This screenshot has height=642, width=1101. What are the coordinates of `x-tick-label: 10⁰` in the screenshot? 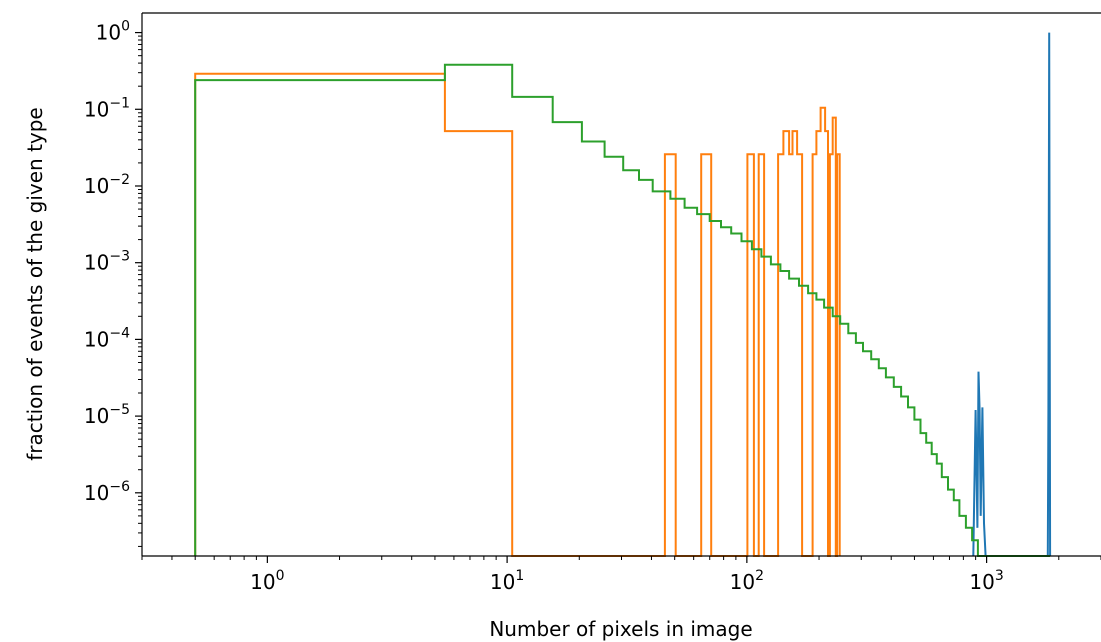 It's located at (267, 581).